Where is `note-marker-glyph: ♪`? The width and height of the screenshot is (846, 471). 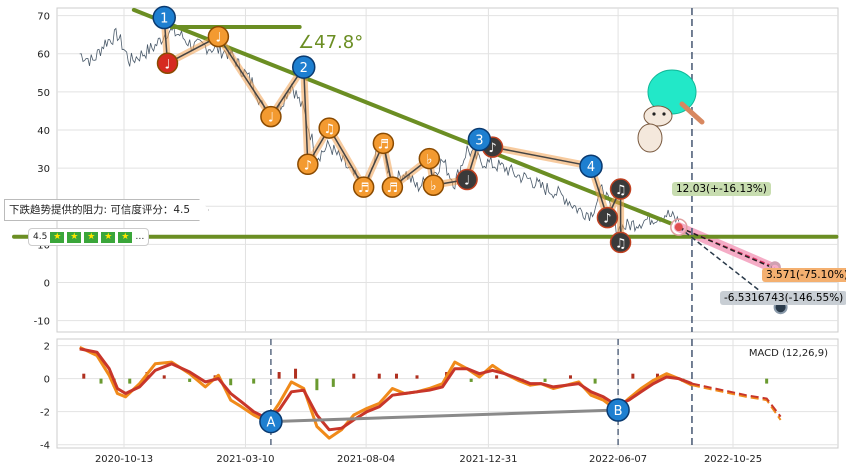 note-marker-glyph: ♪ is located at coordinates (492, 148).